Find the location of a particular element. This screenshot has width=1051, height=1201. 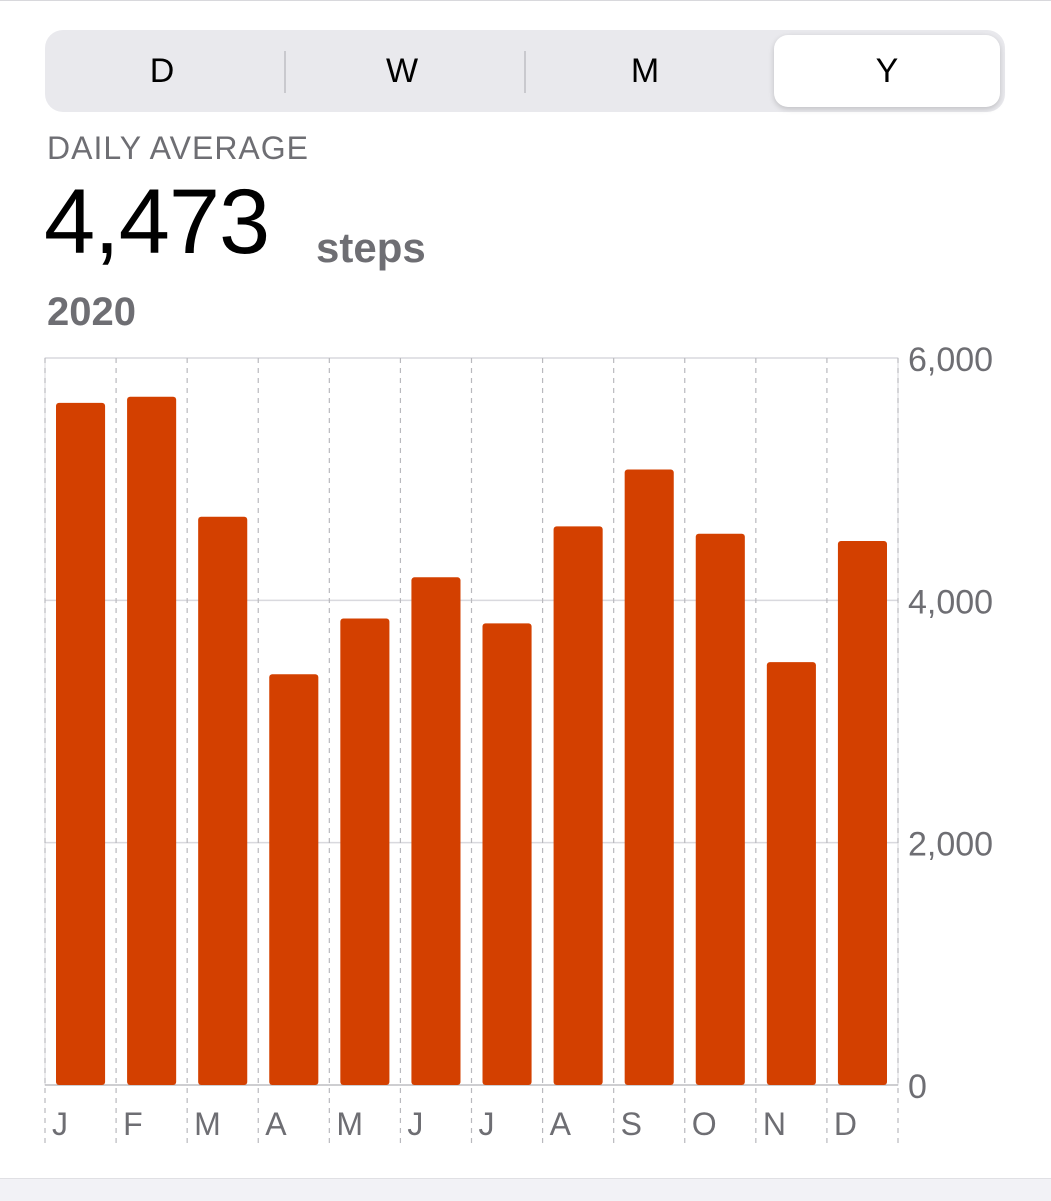

segment-day: D is located at coordinates (162, 70).